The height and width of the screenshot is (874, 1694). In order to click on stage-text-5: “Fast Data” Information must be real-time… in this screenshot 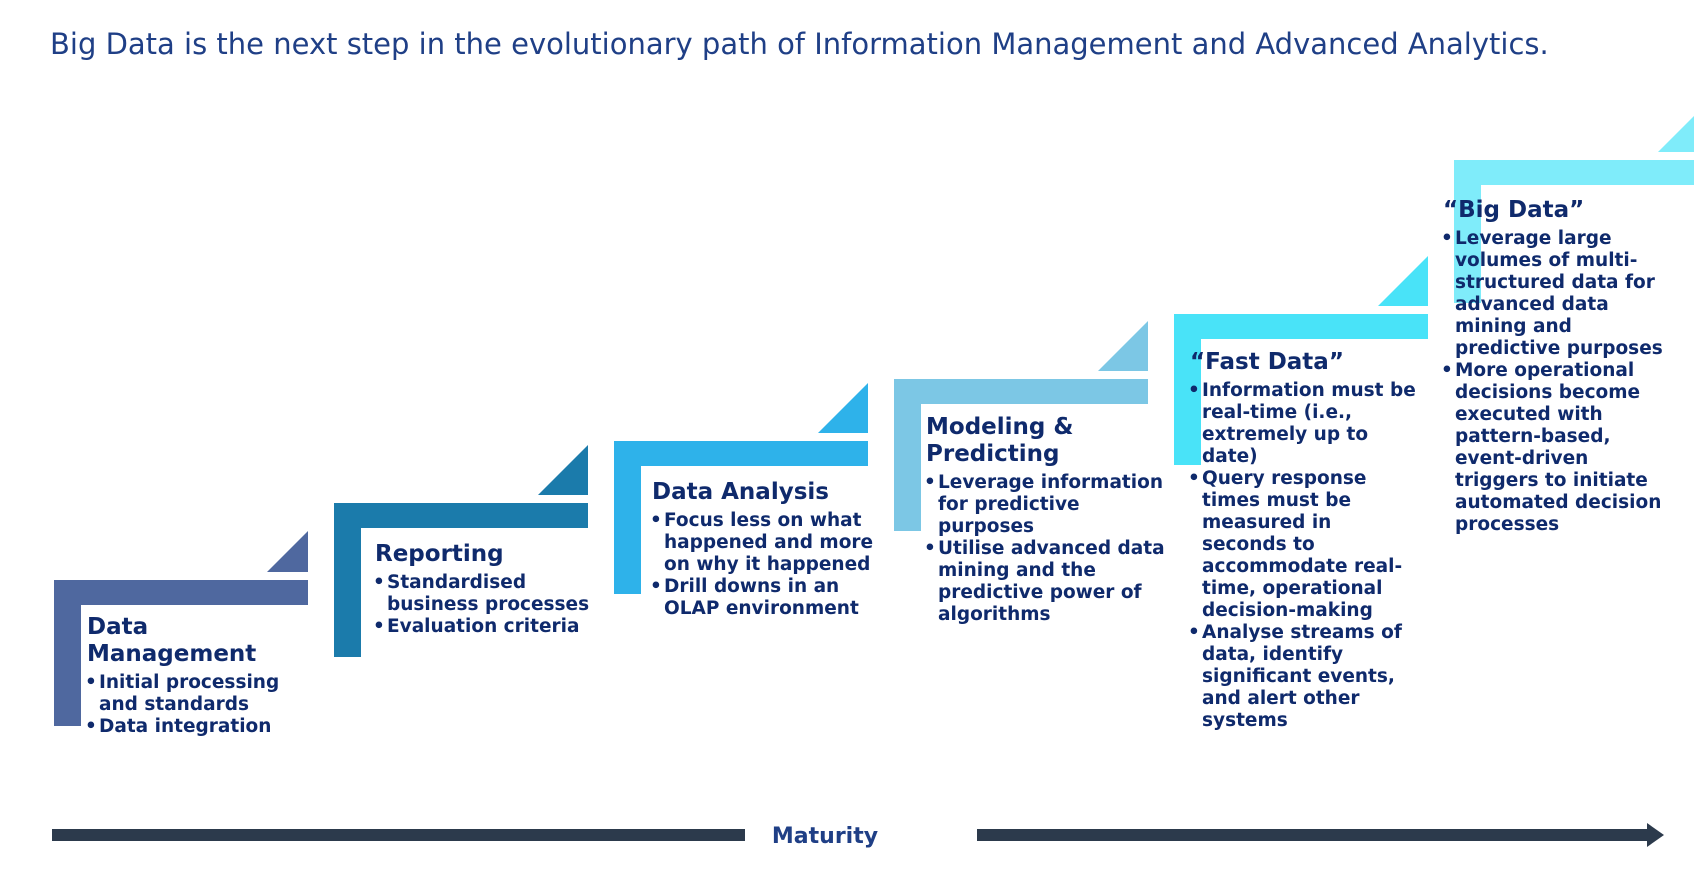, I will do `click(1304, 540)`.